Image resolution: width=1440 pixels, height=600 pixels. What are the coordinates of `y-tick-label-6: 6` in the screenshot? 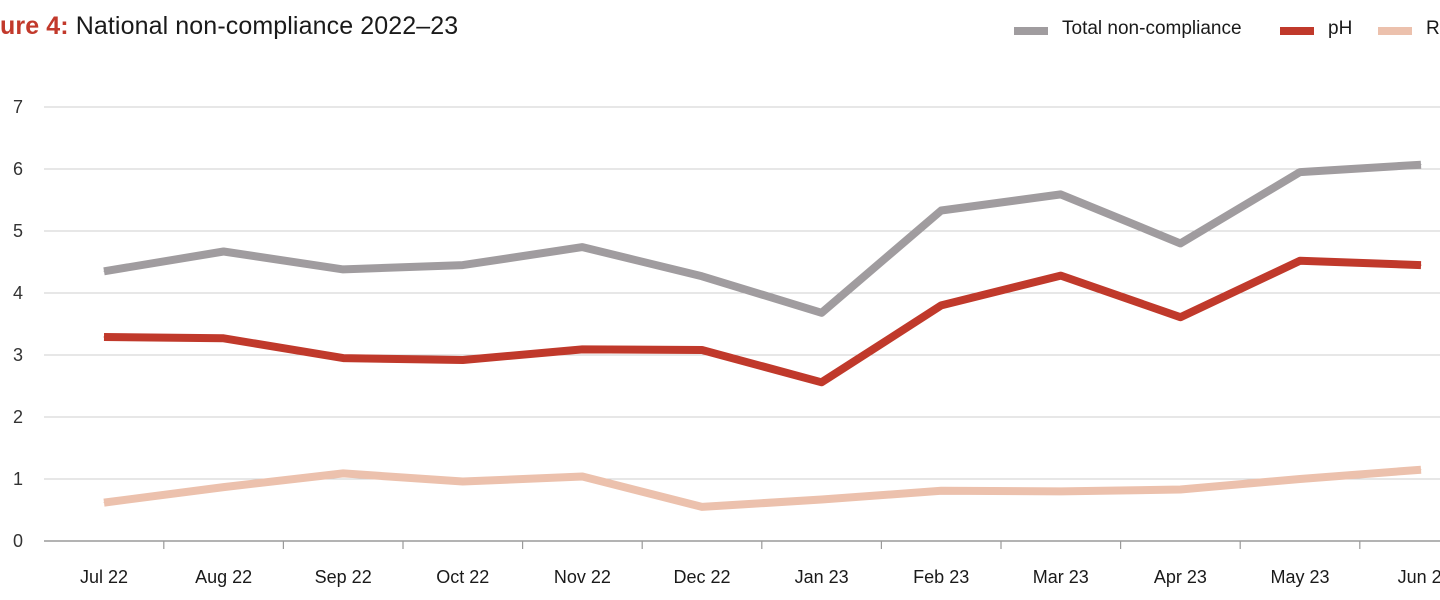 It's located at (18, 169).